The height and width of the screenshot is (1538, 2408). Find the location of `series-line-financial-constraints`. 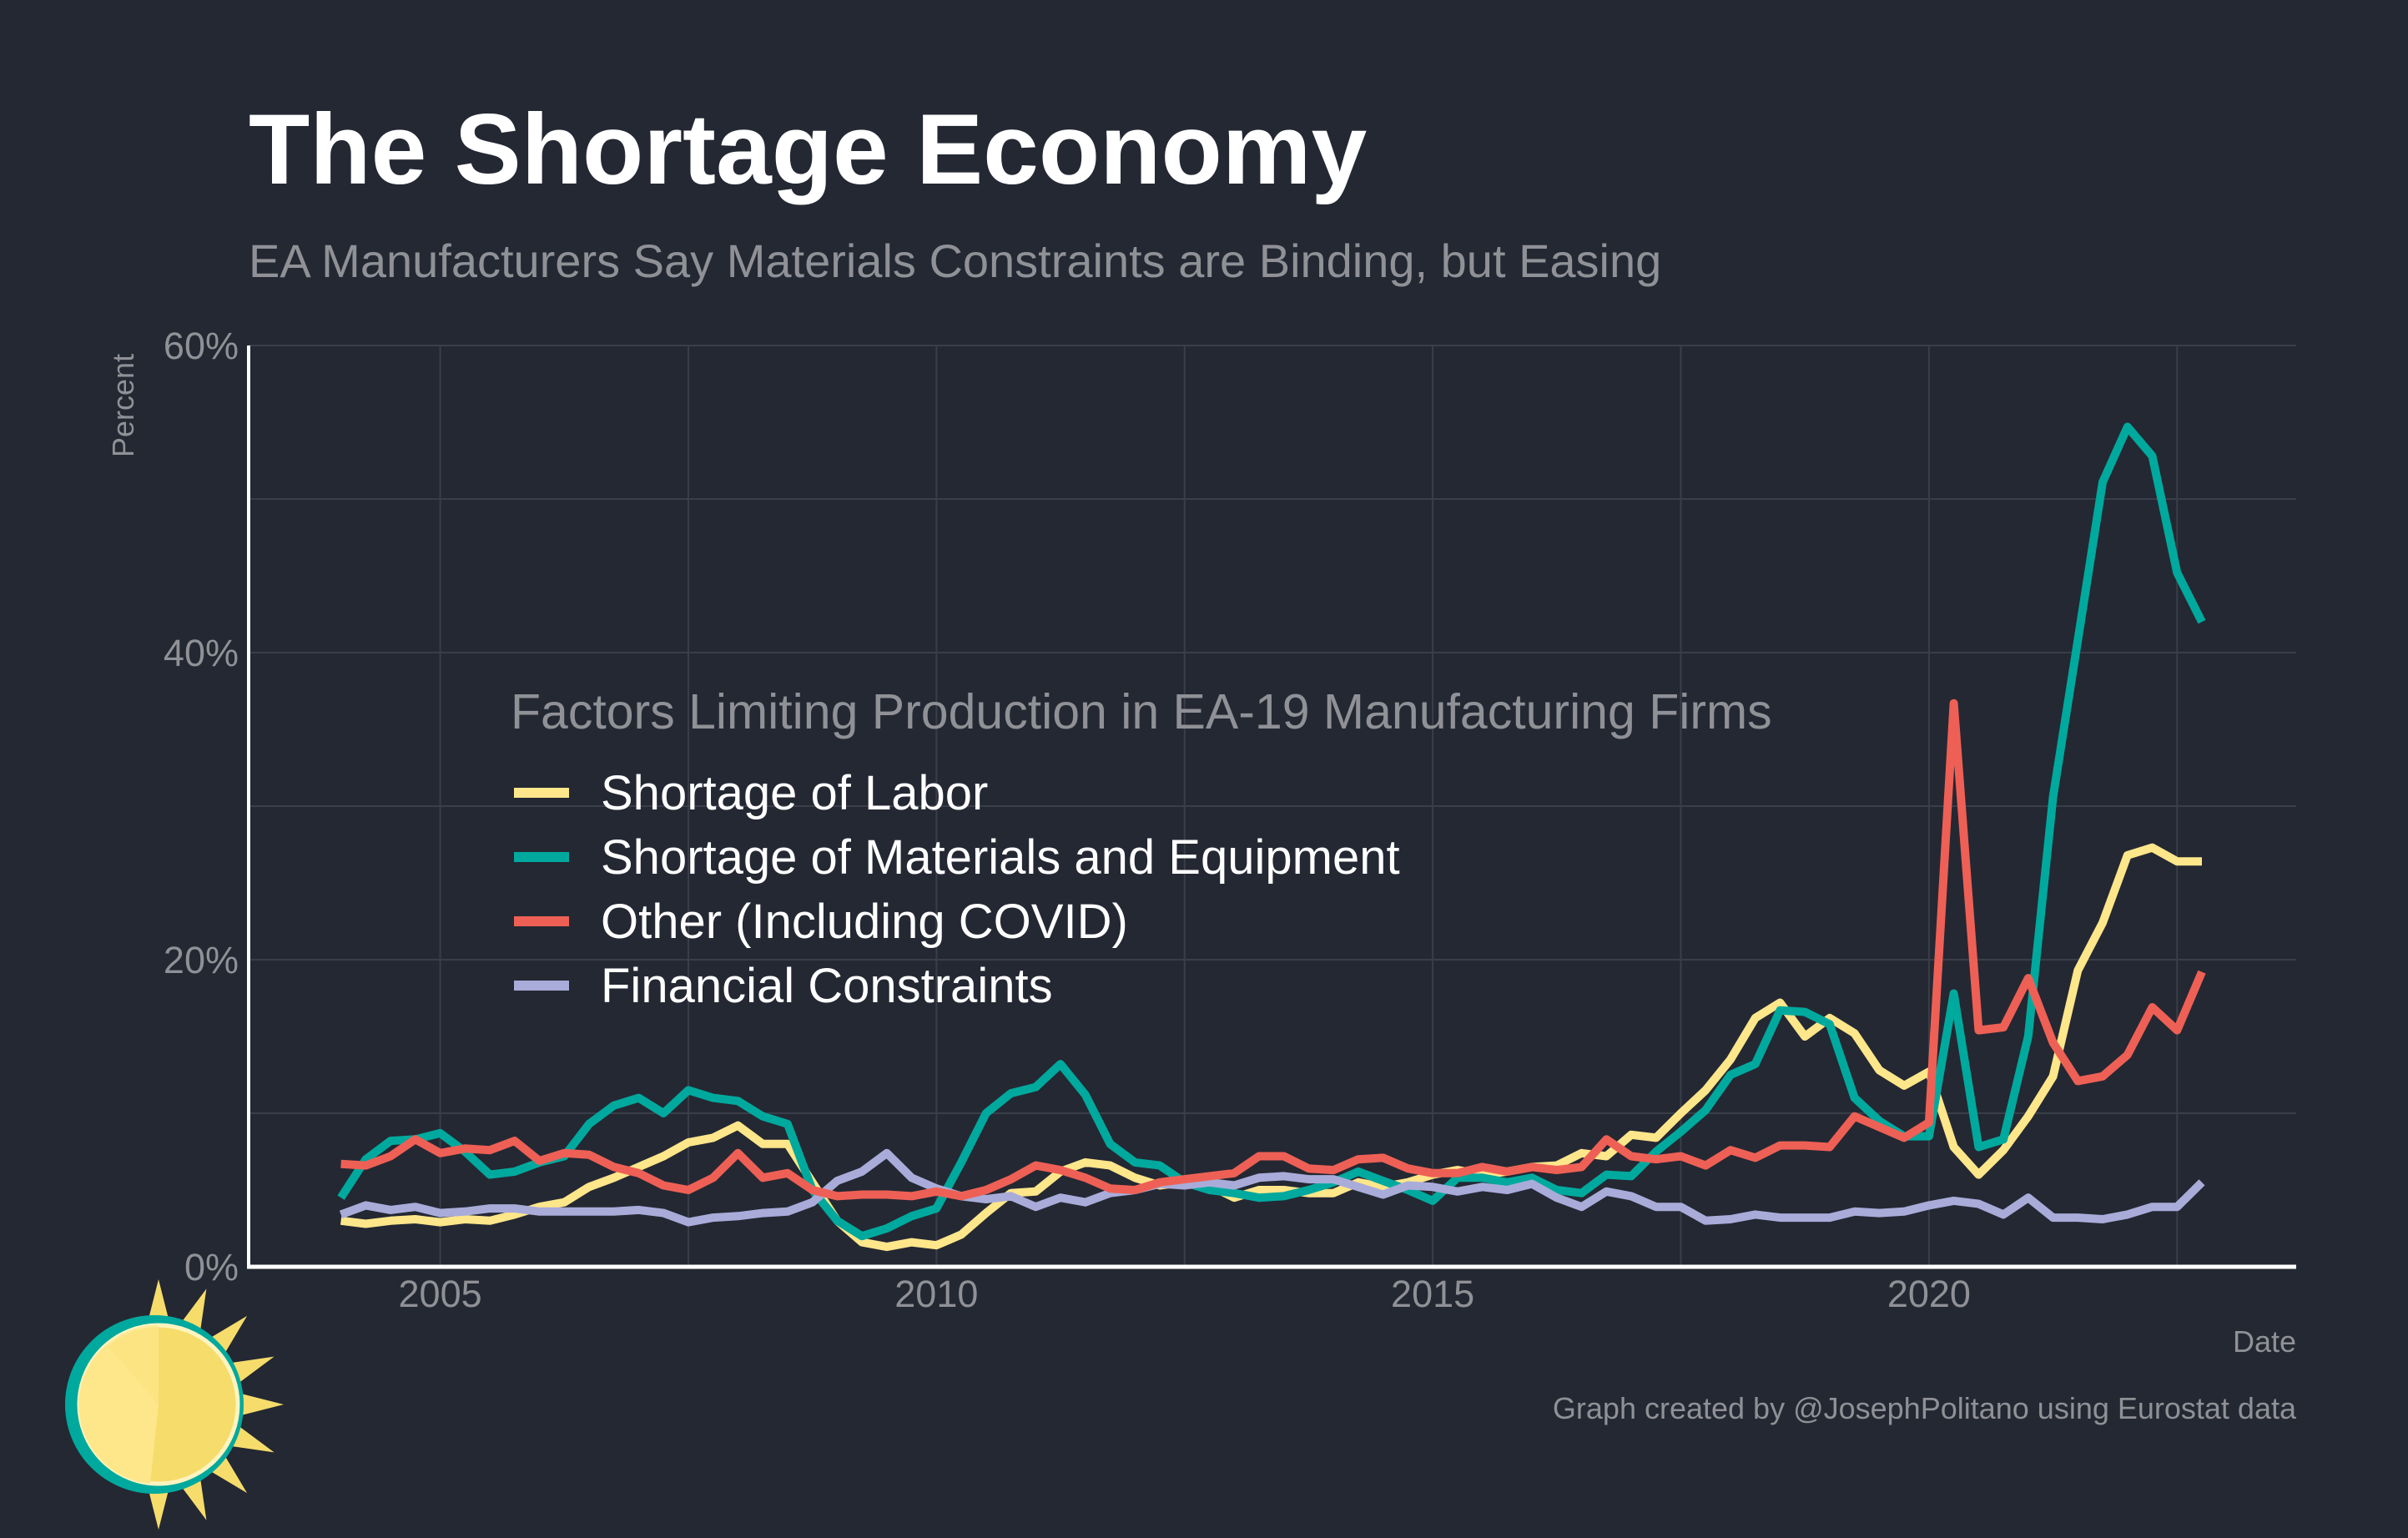

series-line-financial-constraints is located at coordinates (1272, 1187).